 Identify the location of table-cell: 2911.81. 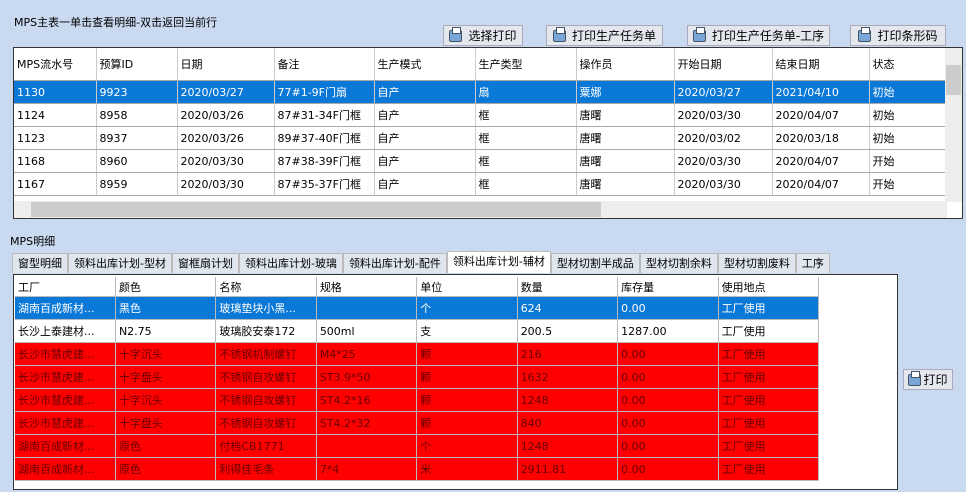
(568, 469).